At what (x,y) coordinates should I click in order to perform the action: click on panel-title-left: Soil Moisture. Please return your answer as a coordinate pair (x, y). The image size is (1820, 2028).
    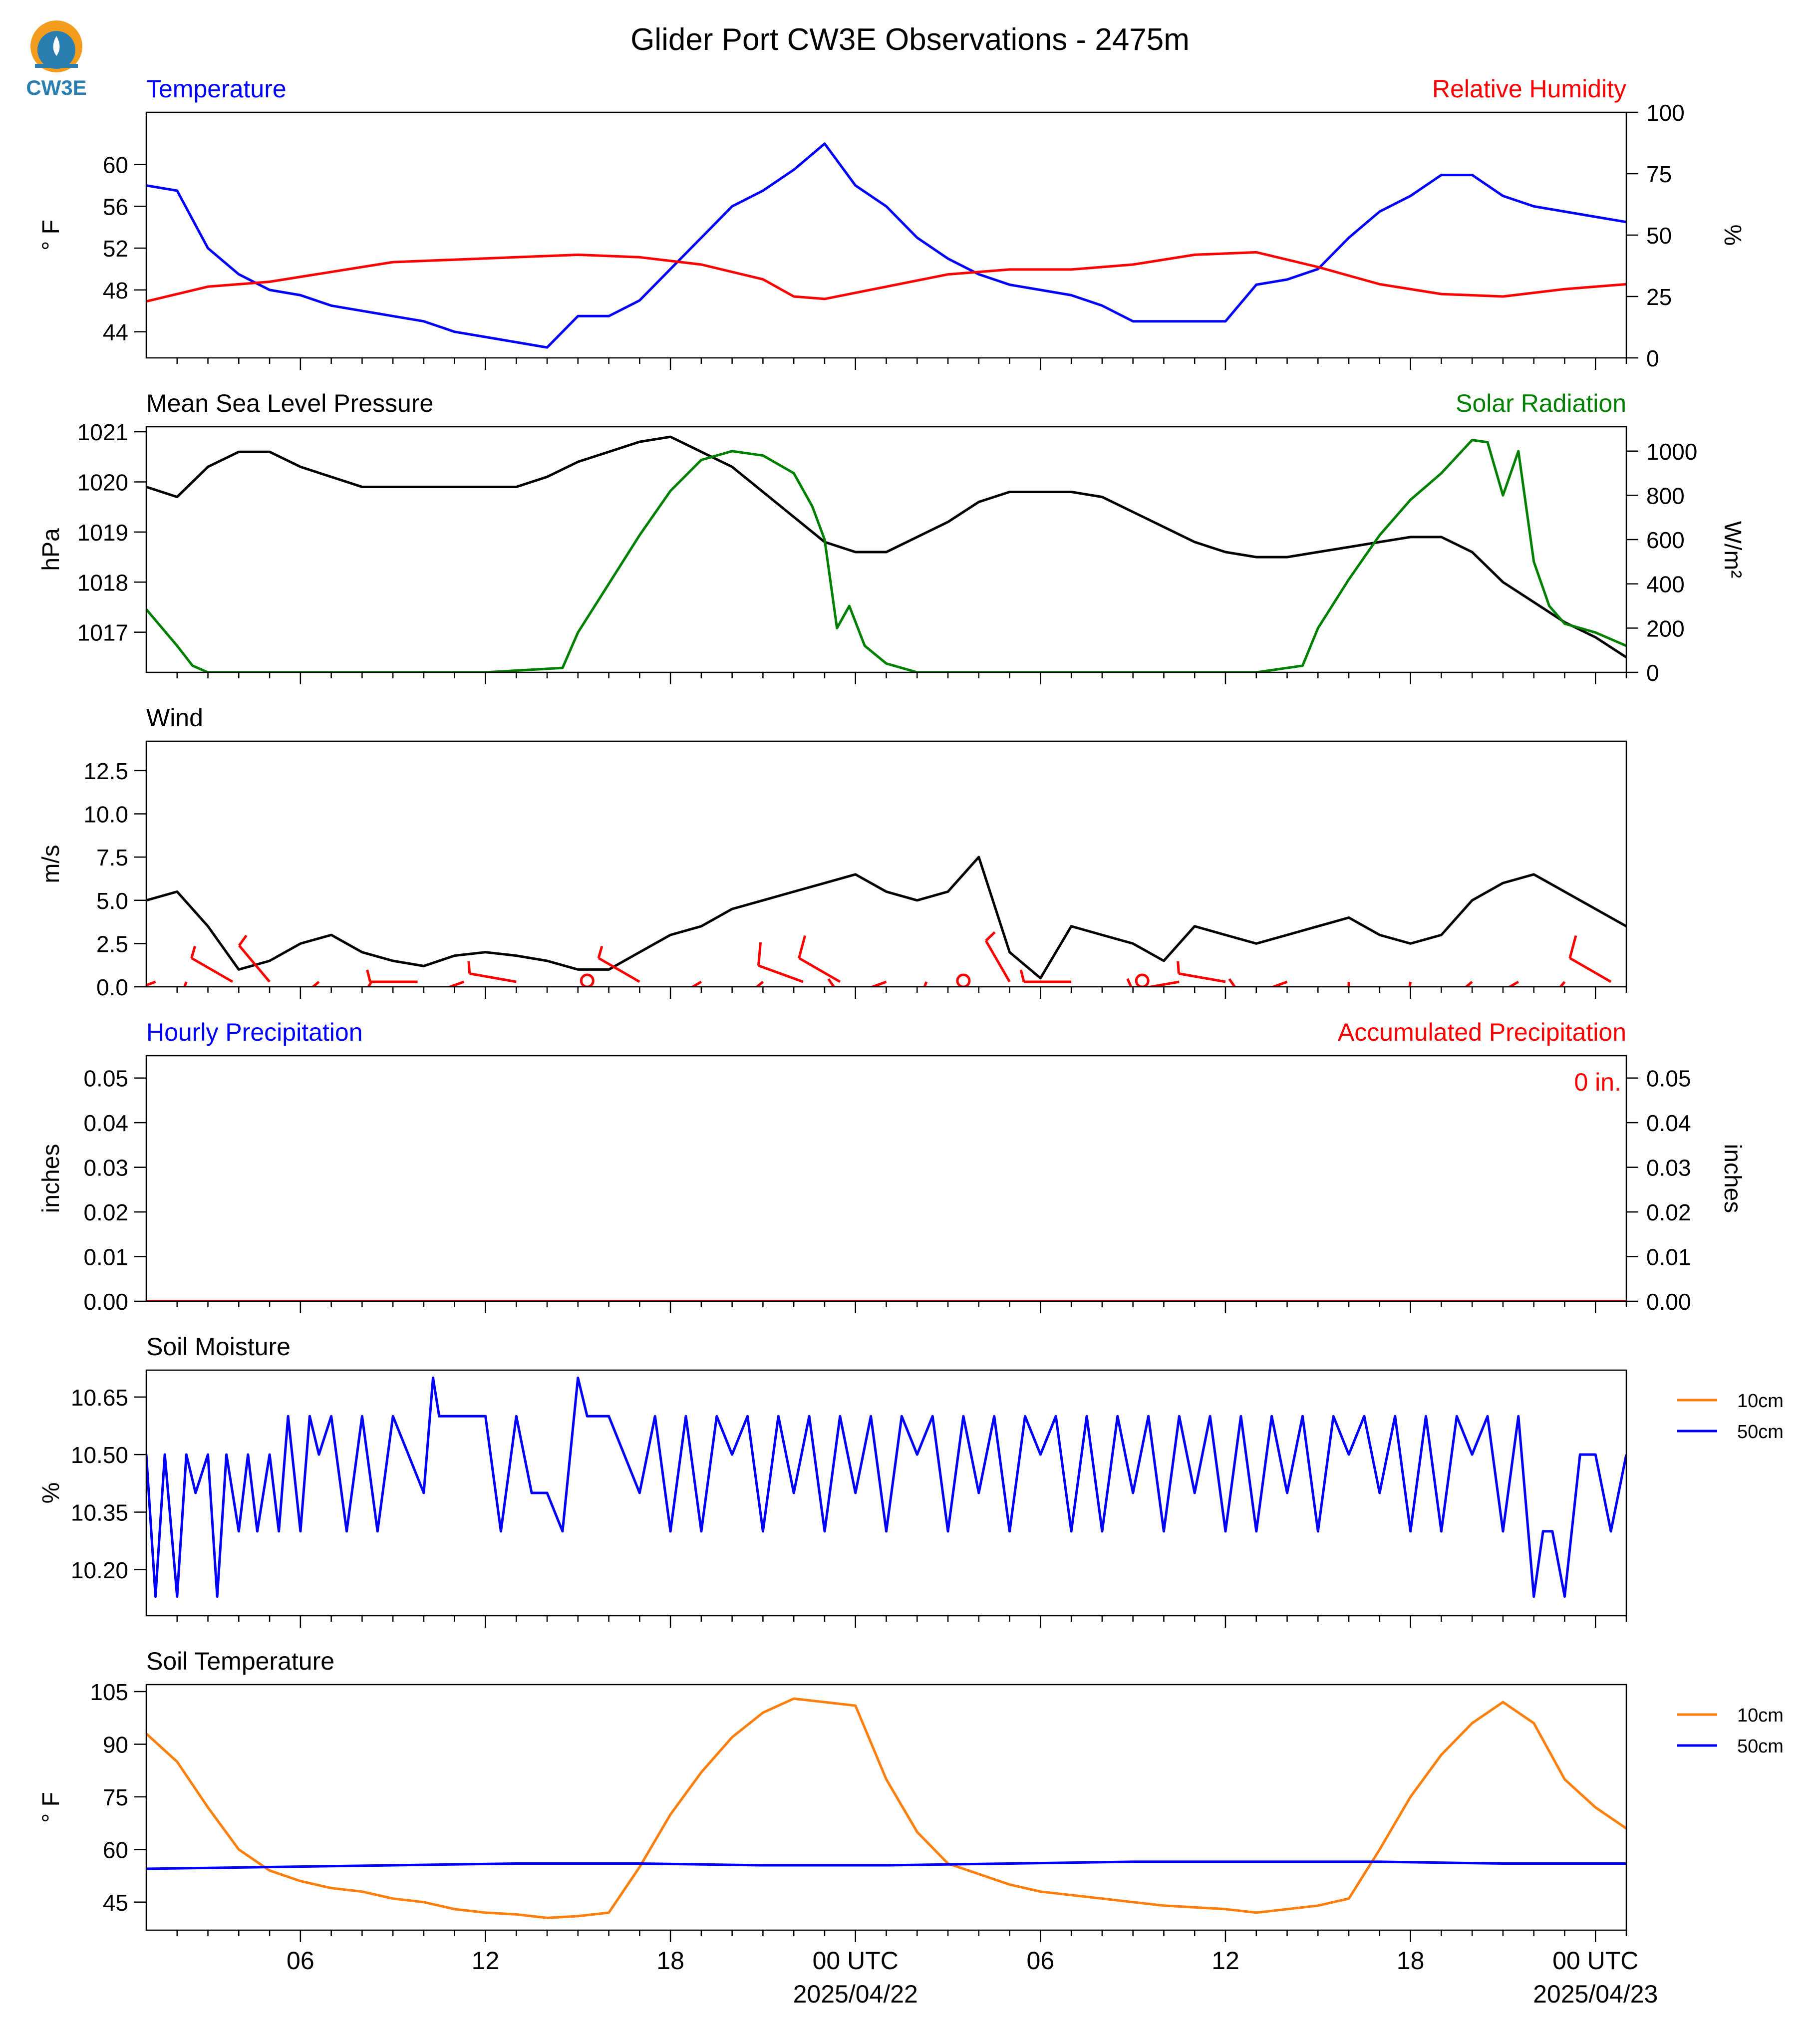
    Looking at the image, I should click on (218, 1347).